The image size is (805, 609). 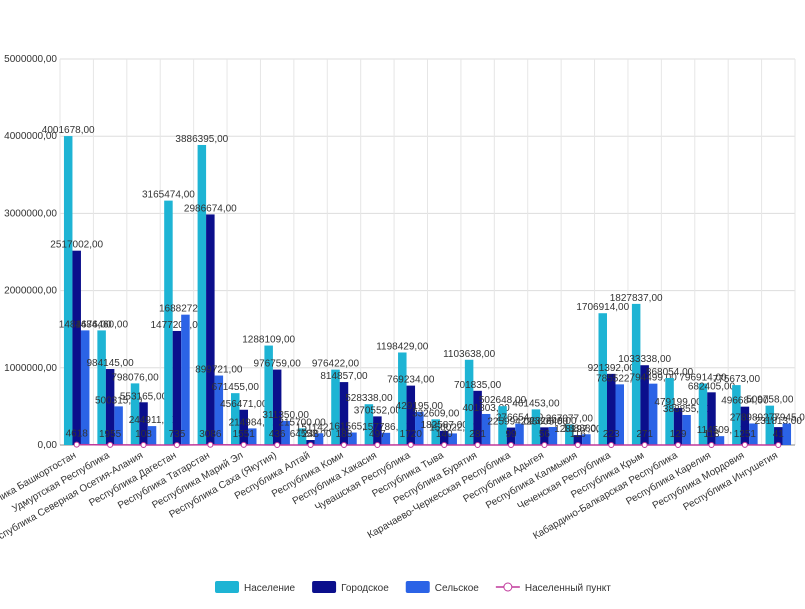 I want to click on data-label: 456471,00, so click(x=244, y=404).